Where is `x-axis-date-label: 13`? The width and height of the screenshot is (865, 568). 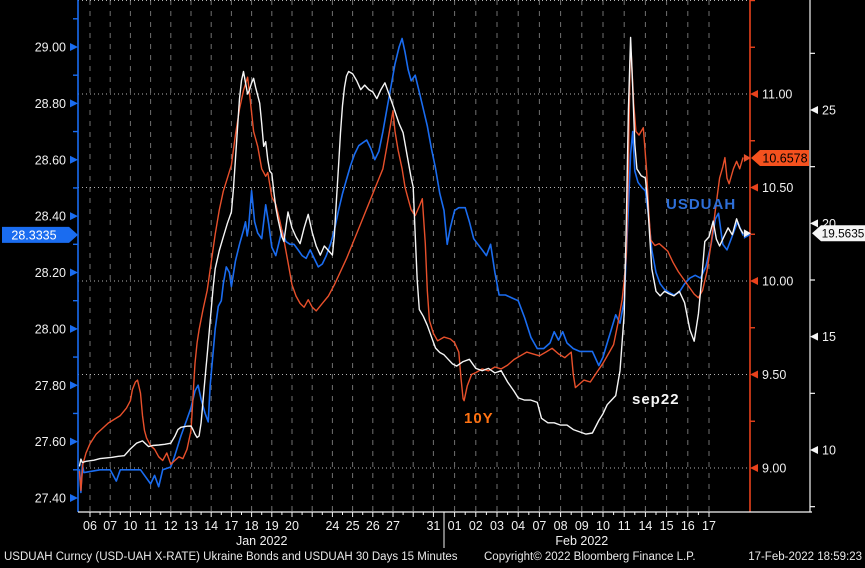
x-axis-date-label: 13 is located at coordinates (191, 526).